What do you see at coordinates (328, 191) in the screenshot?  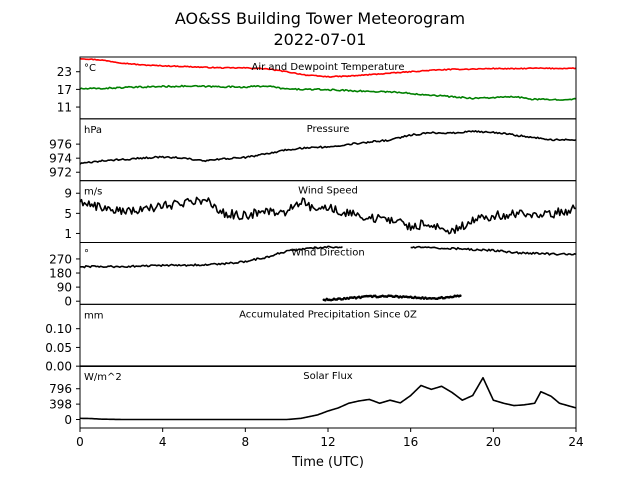 I see `panel-title: Wind Speed` at bounding box center [328, 191].